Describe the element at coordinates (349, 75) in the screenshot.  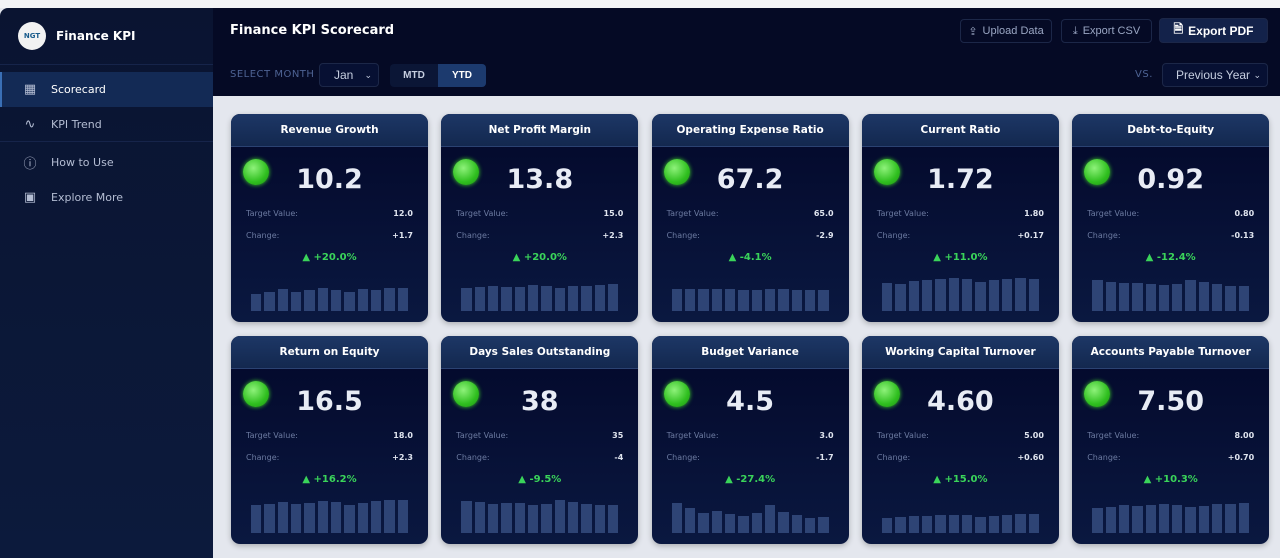
I see `month-select: Jan ⌄` at that location.